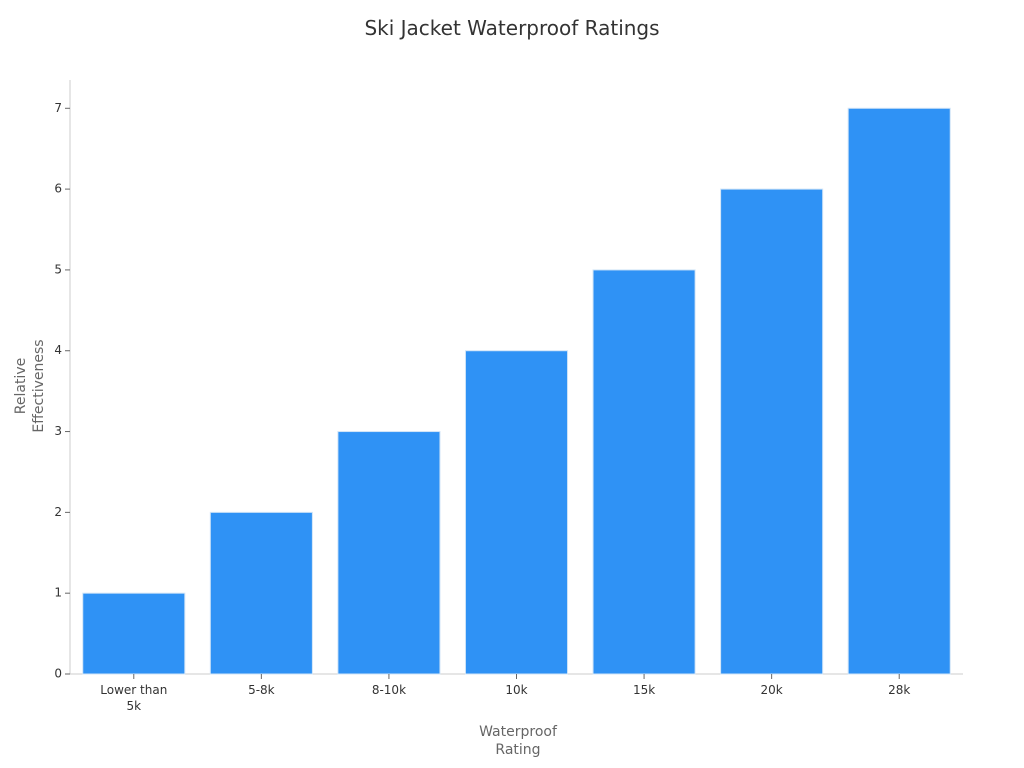 Image resolution: width=1024 pixels, height=768 pixels. I want to click on y-tick-label: 1, so click(58, 593).